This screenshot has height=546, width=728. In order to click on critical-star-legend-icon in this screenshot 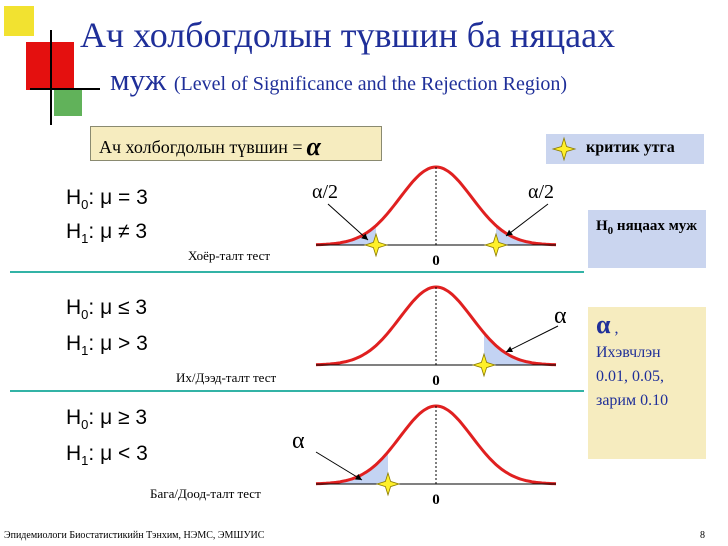, I will do `click(564, 149)`.